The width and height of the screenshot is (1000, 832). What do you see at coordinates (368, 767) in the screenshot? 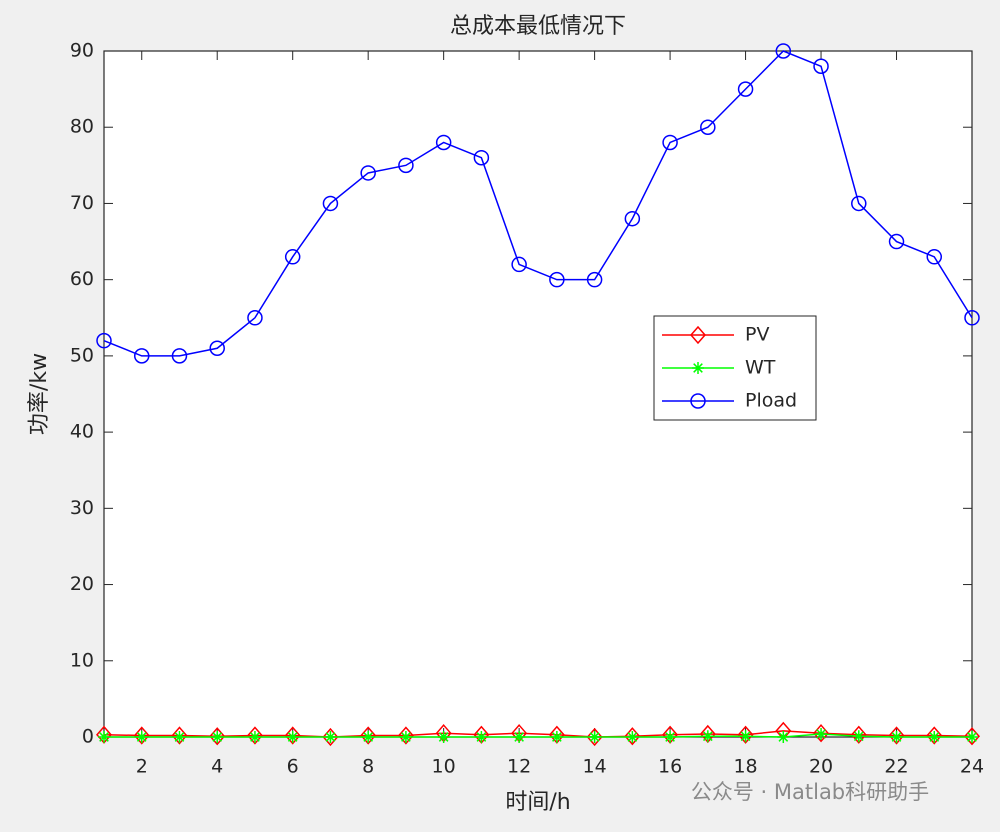
I see `x-tick-label: 8` at bounding box center [368, 767].